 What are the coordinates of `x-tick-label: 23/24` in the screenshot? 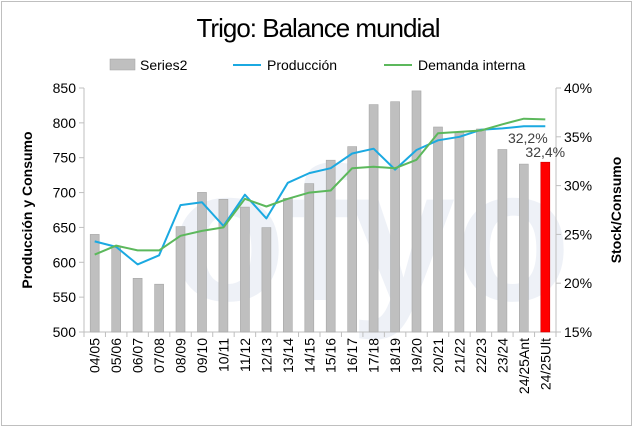 It's located at (502, 355).